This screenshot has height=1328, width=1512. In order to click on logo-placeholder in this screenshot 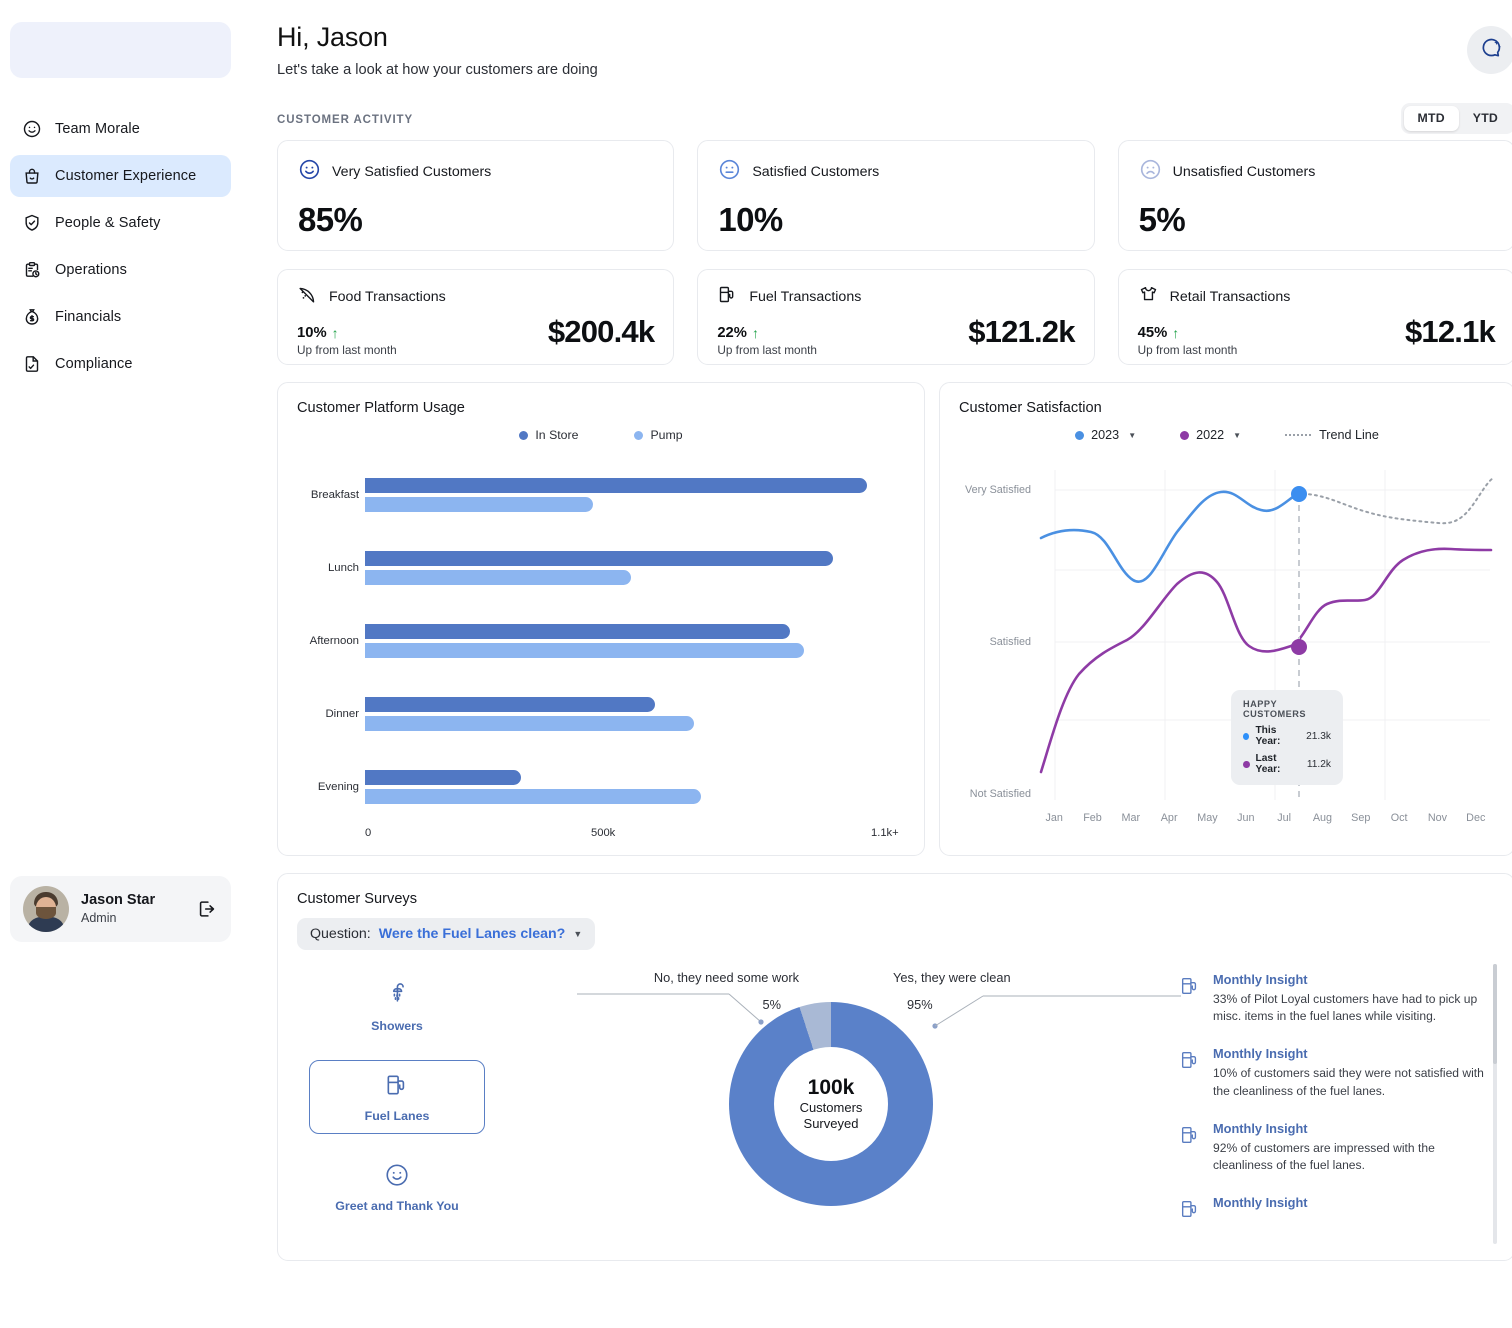, I will do `click(120, 50)`.